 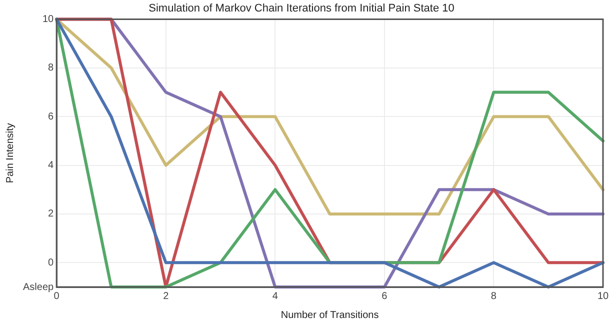 I want to click on y-tick-label: 10, so click(x=48, y=19).